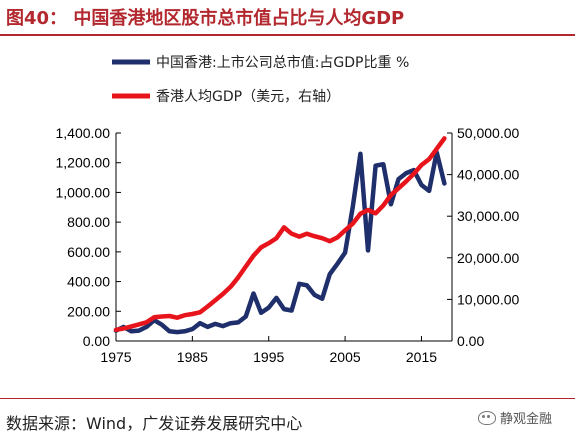 The width and height of the screenshot is (575, 442). What do you see at coordinates (192, 357) in the screenshot?
I see `x-tick-label: 1985` at bounding box center [192, 357].